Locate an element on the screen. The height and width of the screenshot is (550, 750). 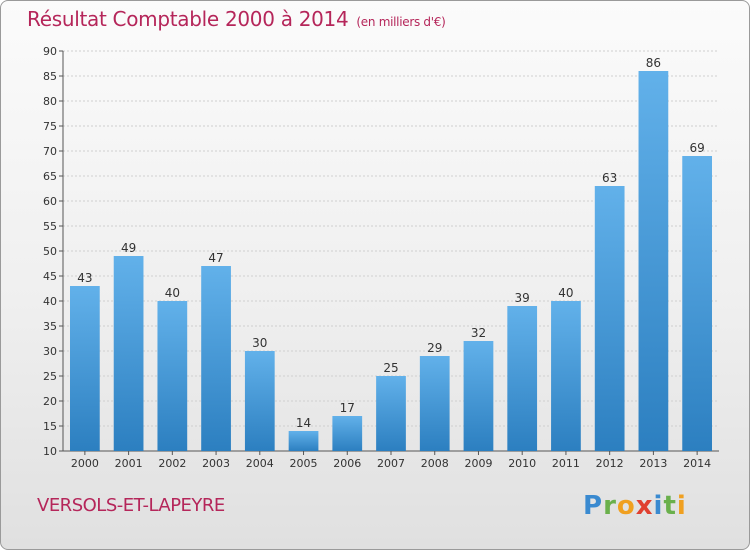
x-tick-label: 2013 is located at coordinates (653, 463).